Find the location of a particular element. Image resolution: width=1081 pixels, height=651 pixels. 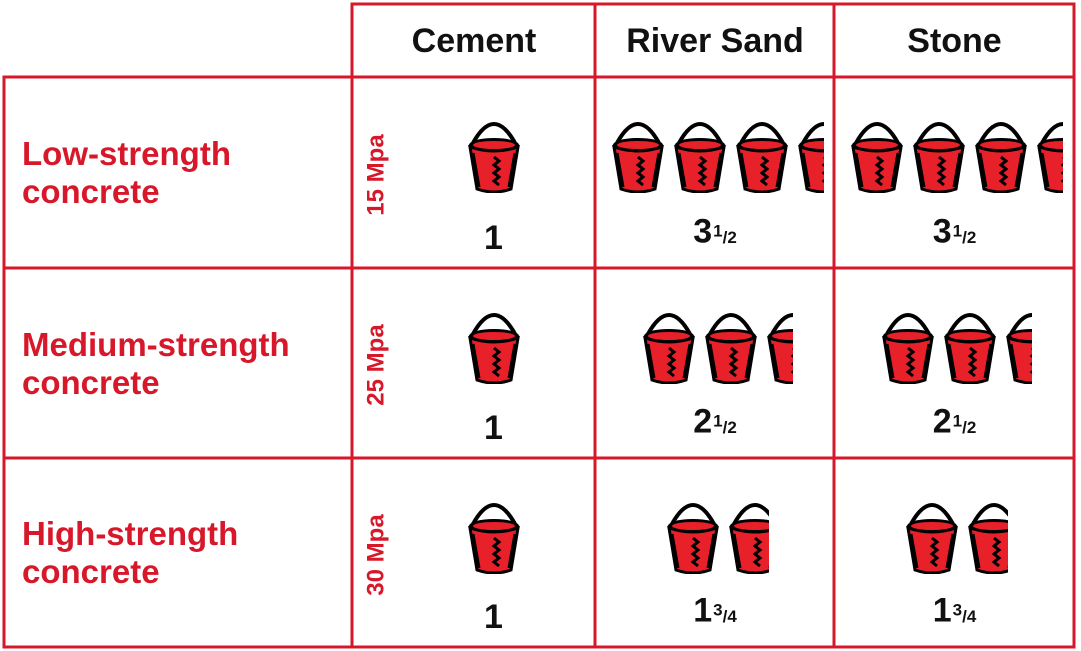

column-header-label: Cement is located at coordinates (474, 40).